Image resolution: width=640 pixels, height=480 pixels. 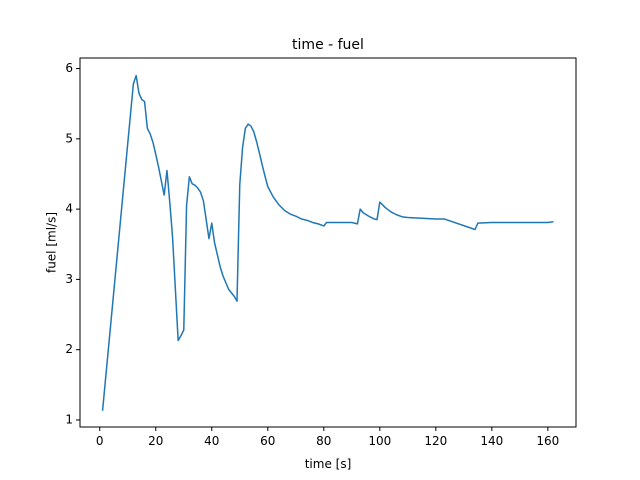 I want to click on x-tick-label: 100, so click(x=379, y=441).